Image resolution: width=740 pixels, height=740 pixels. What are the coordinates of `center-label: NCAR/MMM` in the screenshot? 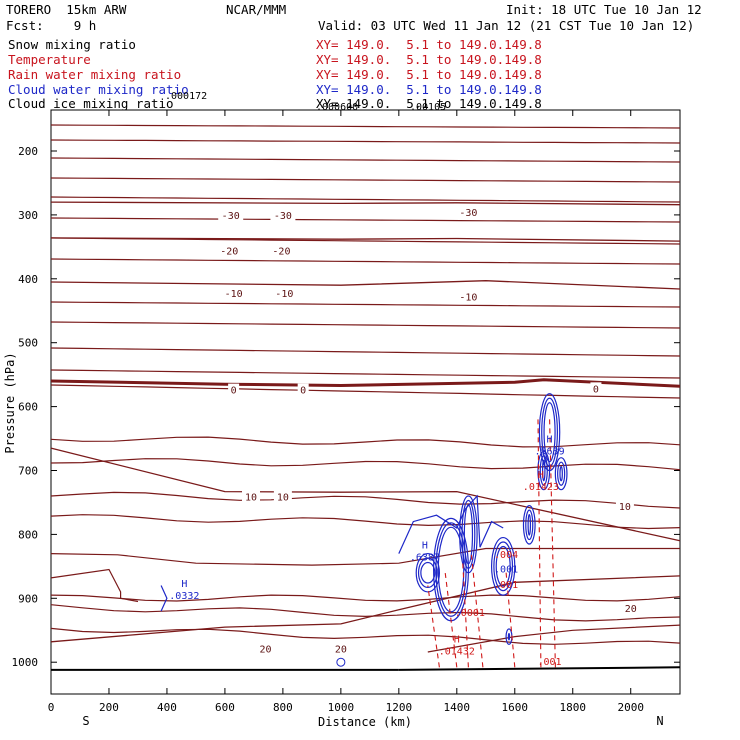 It's located at (256, 9).